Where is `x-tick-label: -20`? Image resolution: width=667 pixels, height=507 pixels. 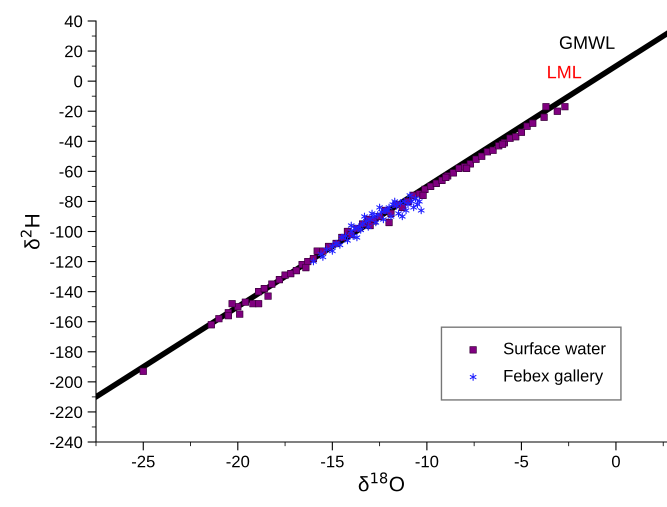 x-tick-label: -20 is located at coordinates (238, 462).